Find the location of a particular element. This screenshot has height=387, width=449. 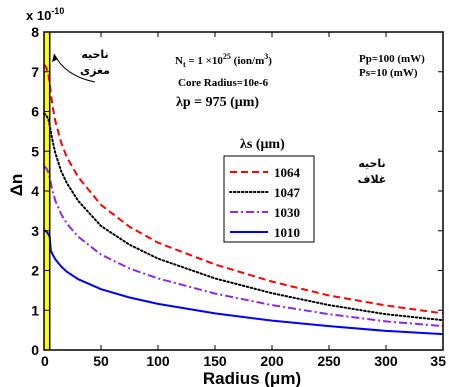

y-tick-label: 7 is located at coordinates (35, 72).